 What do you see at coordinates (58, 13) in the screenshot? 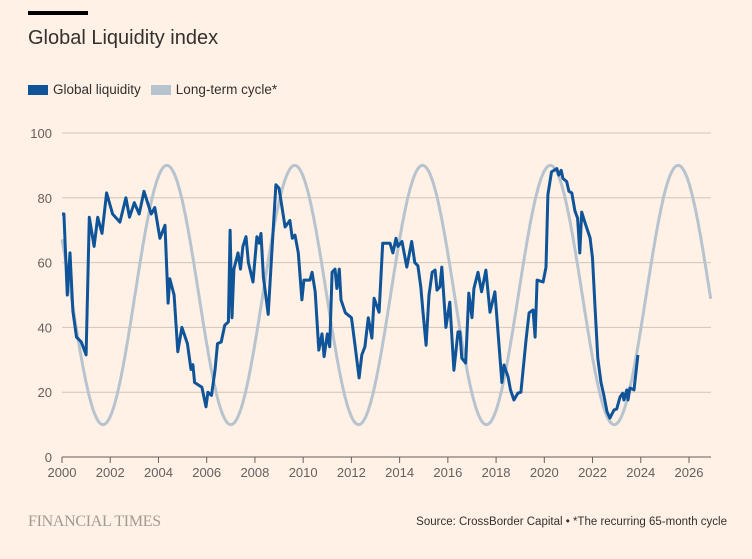
I see `ft-top-rule` at bounding box center [58, 13].